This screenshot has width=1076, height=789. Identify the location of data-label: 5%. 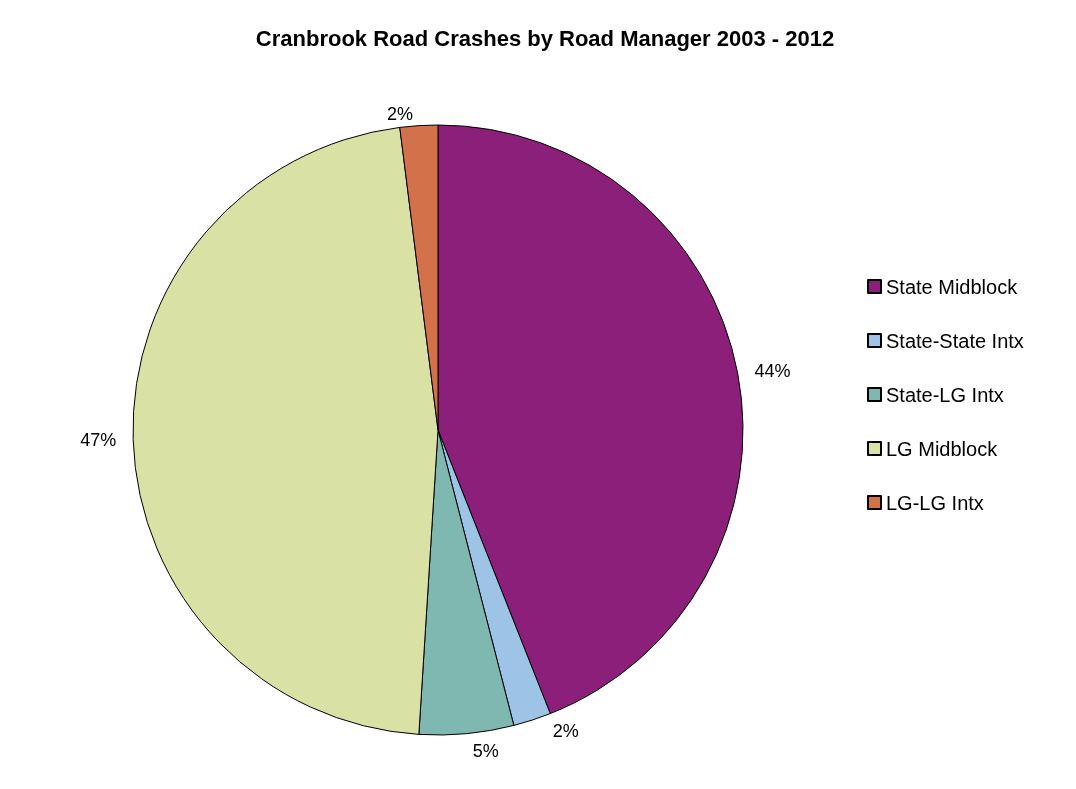
(485, 751).